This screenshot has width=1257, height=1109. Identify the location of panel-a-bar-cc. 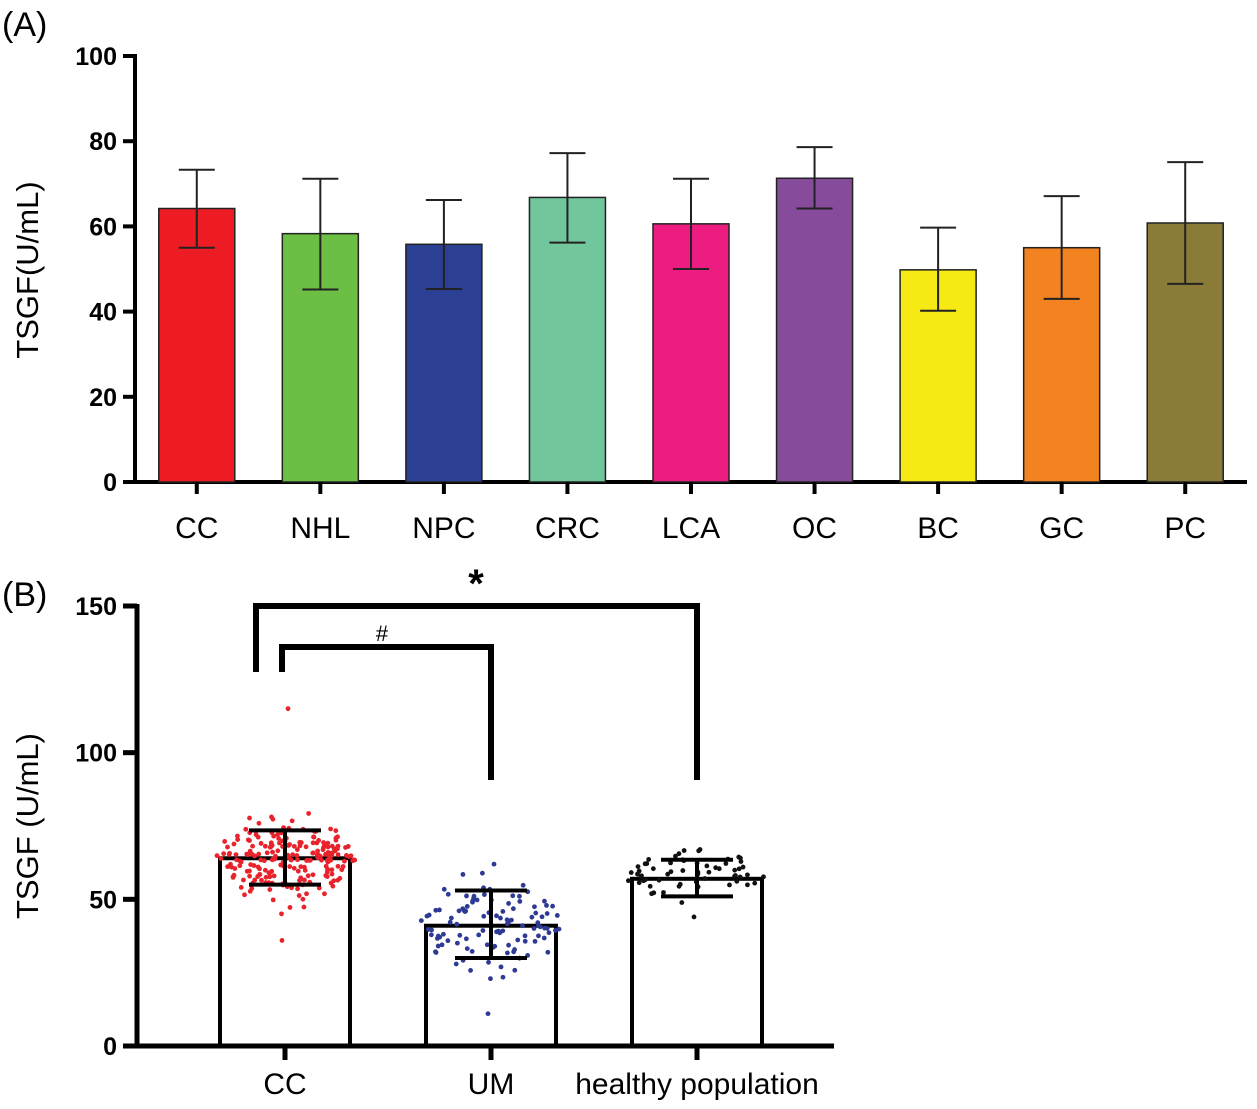
(197, 345).